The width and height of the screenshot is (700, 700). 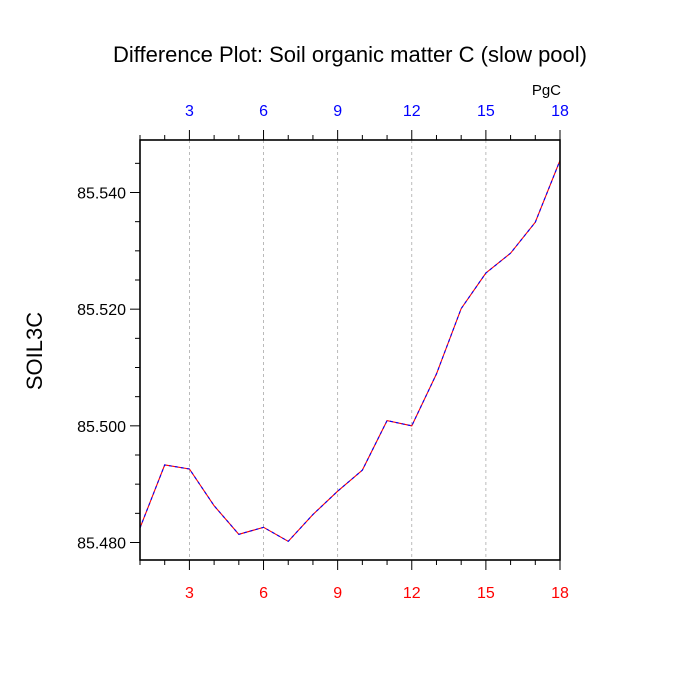 I want to click on y-axis-label: SOIL3C, so click(x=34, y=351).